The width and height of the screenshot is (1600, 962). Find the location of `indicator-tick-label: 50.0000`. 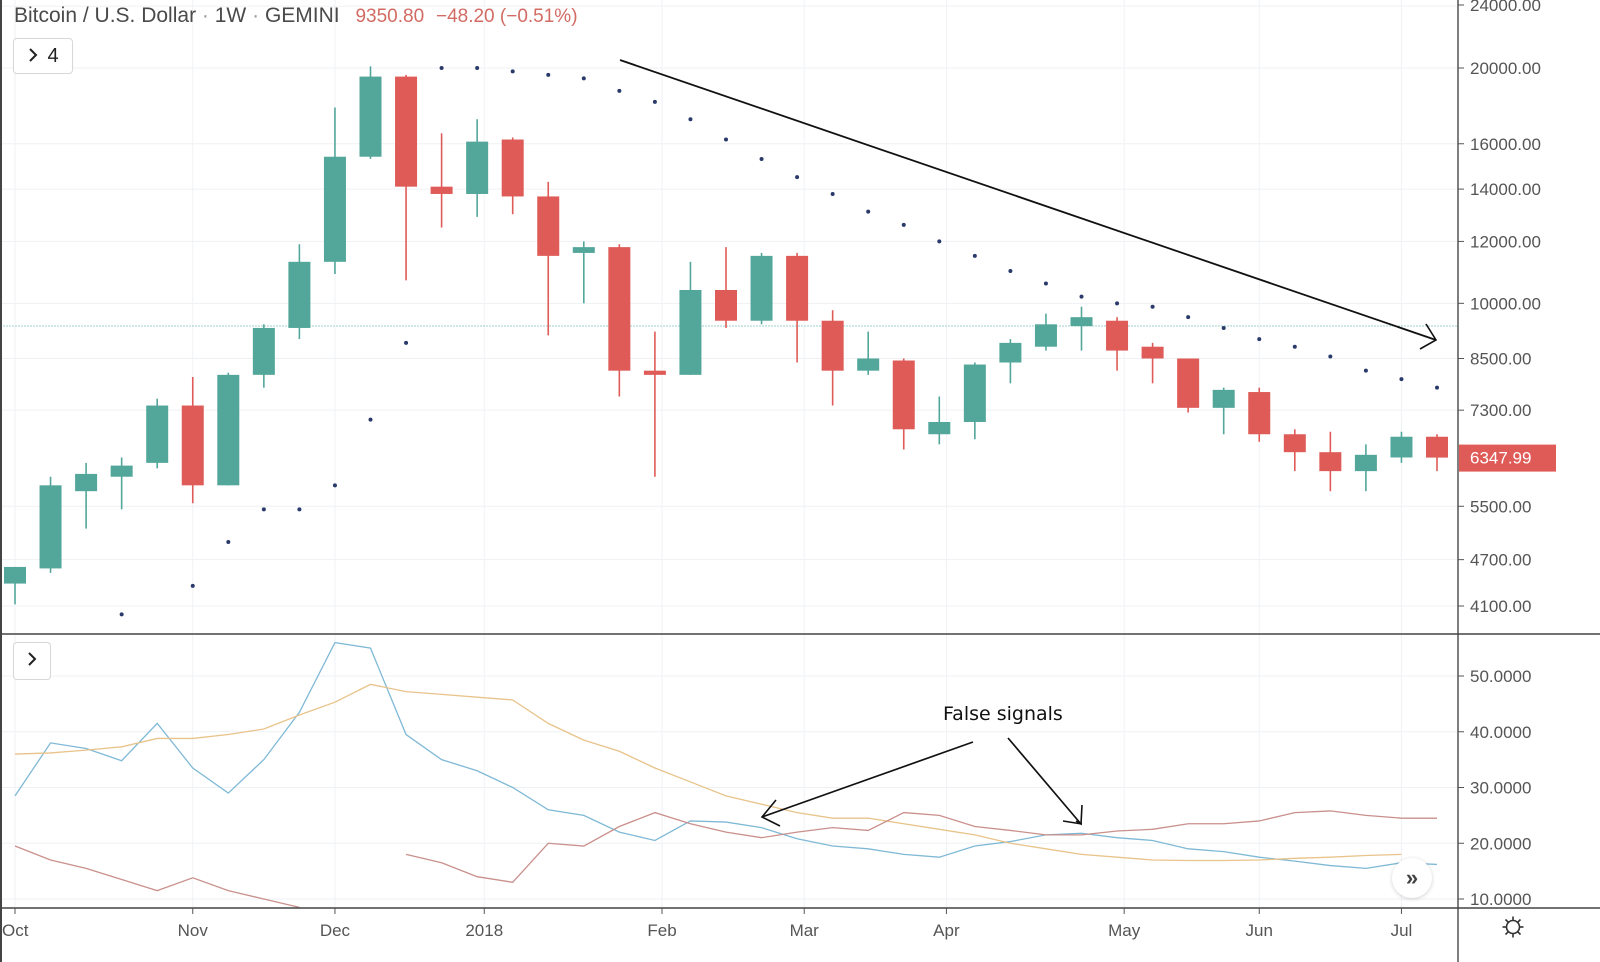

indicator-tick-label: 50.0000 is located at coordinates (1500, 676).